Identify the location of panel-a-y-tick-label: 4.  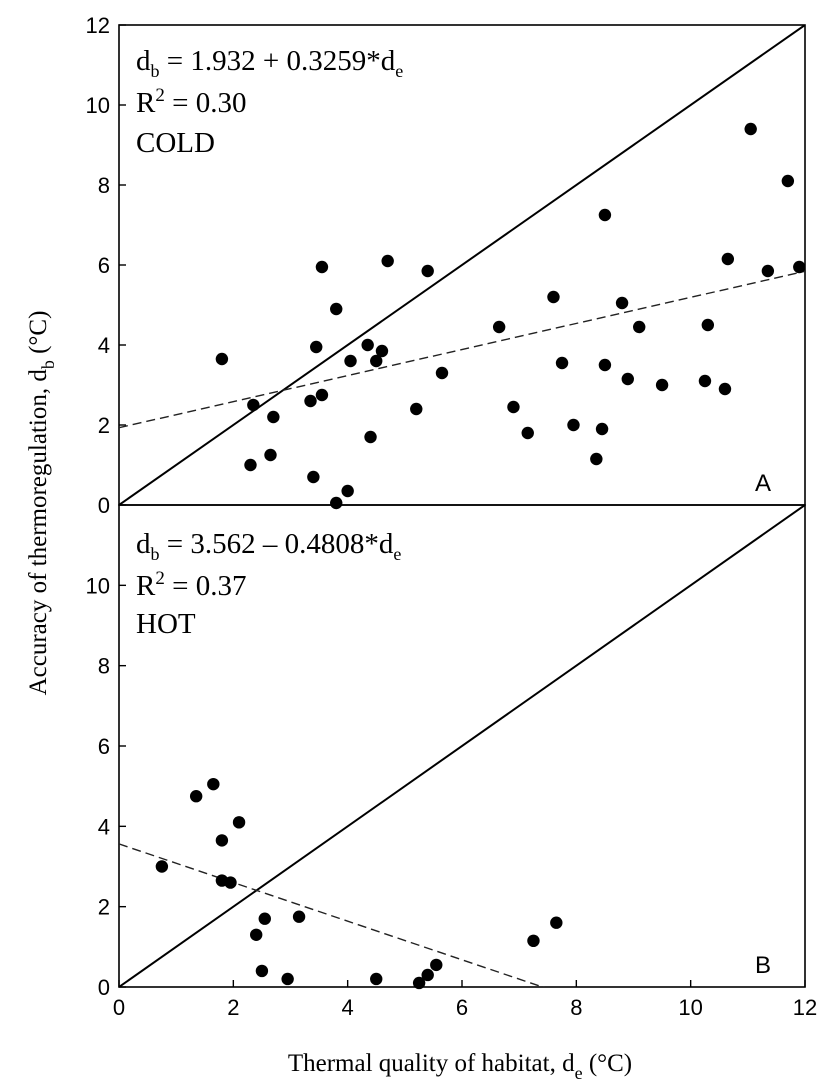
(104, 345).